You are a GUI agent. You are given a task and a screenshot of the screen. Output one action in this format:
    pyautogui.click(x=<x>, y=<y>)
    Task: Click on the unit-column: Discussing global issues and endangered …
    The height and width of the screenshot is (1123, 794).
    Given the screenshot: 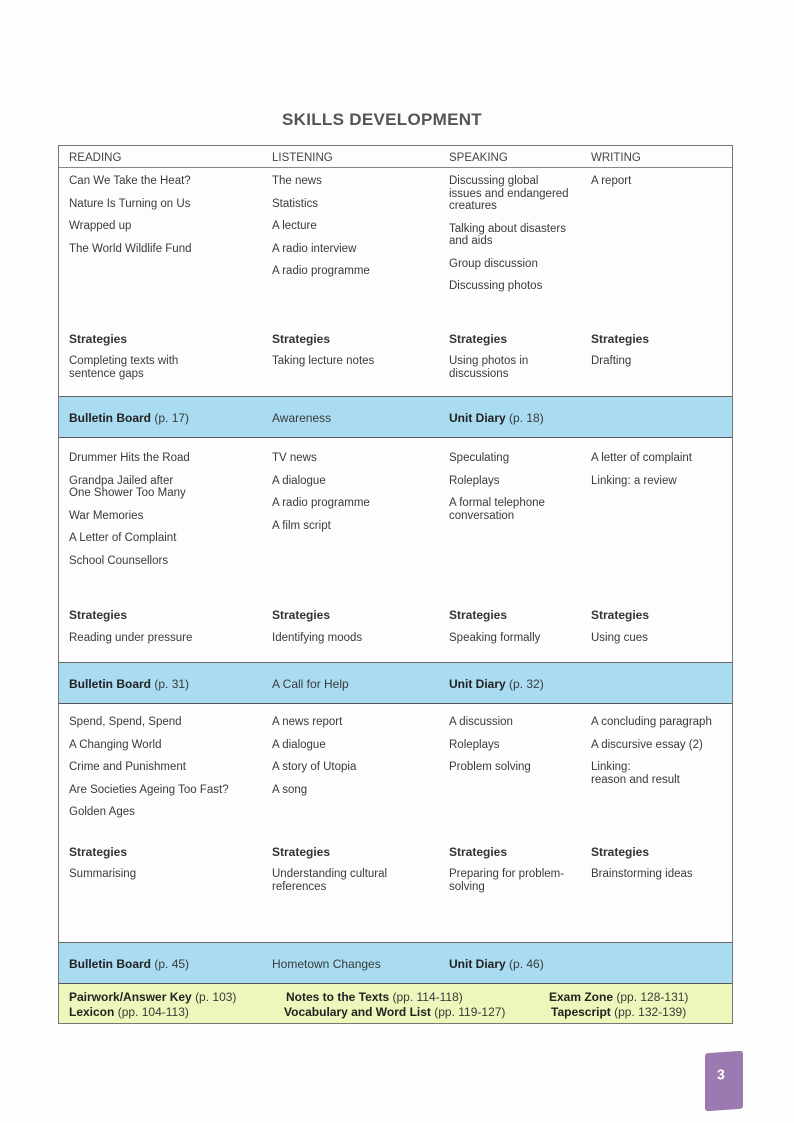 What is the action you would take?
    pyautogui.click(x=534, y=239)
    